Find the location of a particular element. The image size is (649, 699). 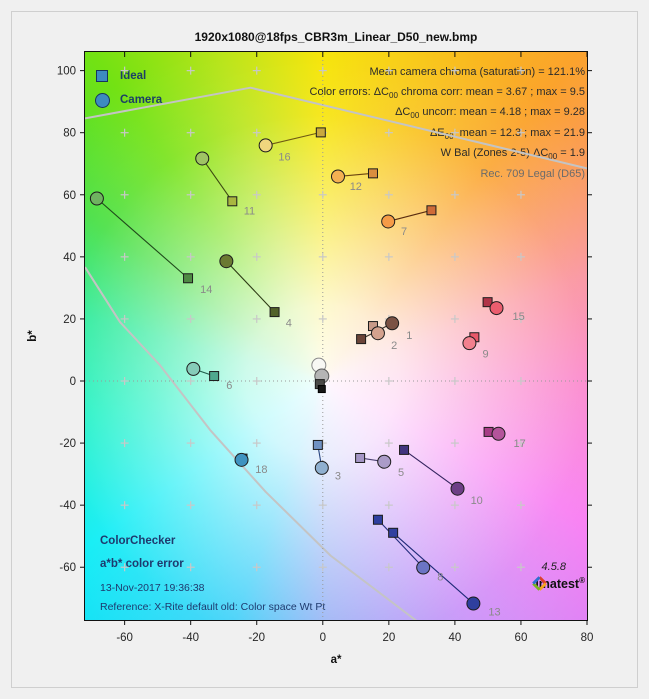

patch-label-5: 5 is located at coordinates (401, 473).